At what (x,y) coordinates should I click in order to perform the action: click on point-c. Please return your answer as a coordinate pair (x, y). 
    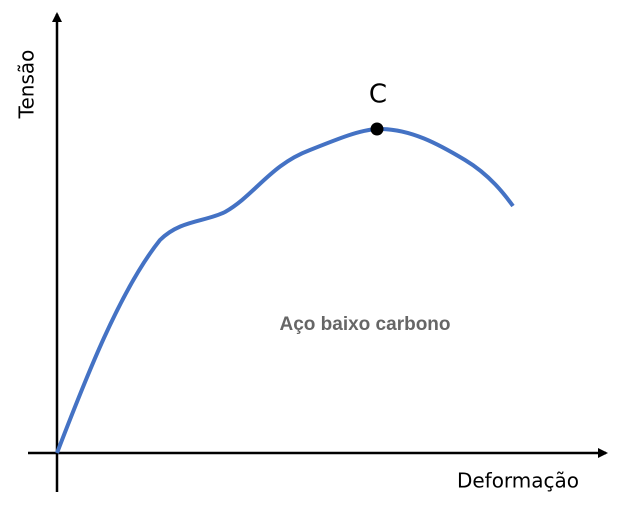
    Looking at the image, I should click on (377, 129).